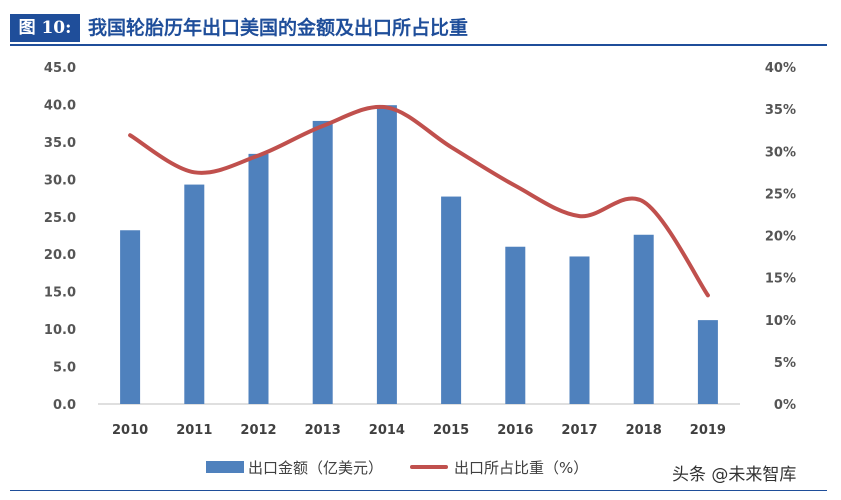  Describe the element at coordinates (323, 430) in the screenshot. I see `x-tick-label: 2013` at that location.